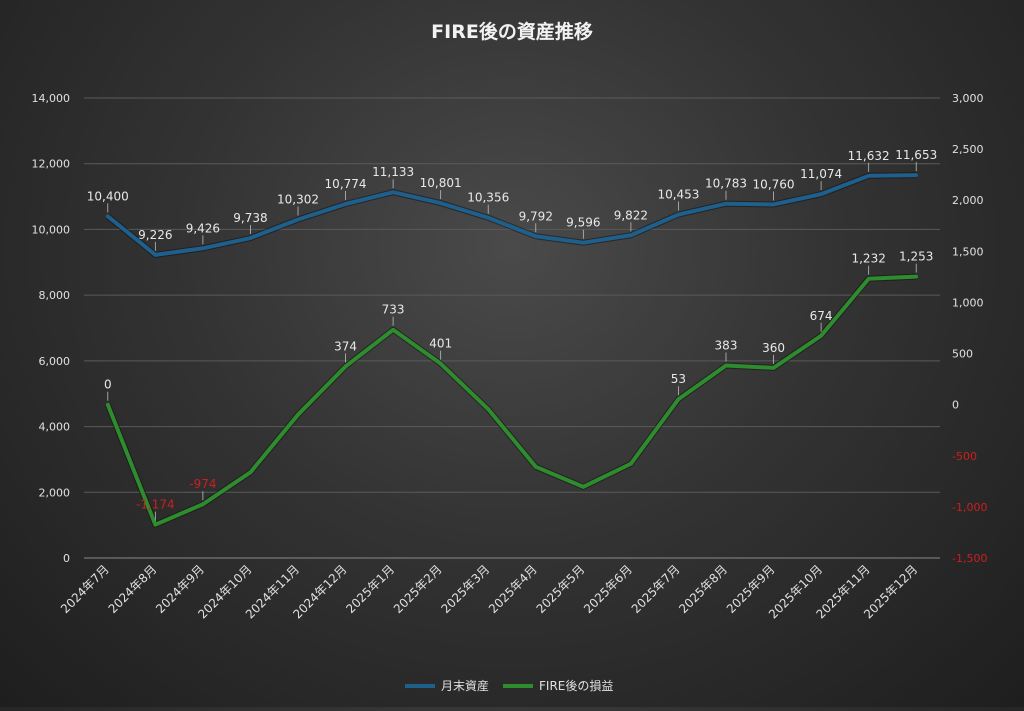 The width and height of the screenshot is (1024, 711). What do you see at coordinates (868, 259) in the screenshot?
I see `data-label: 1,232` at bounding box center [868, 259].